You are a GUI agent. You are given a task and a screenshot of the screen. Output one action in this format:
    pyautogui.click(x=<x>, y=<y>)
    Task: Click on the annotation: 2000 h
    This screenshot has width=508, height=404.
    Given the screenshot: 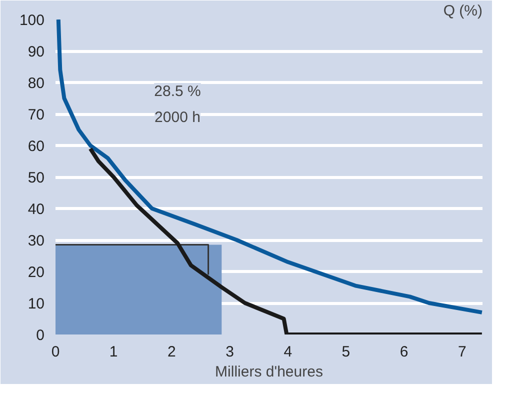 What is the action you would take?
    pyautogui.click(x=177, y=117)
    